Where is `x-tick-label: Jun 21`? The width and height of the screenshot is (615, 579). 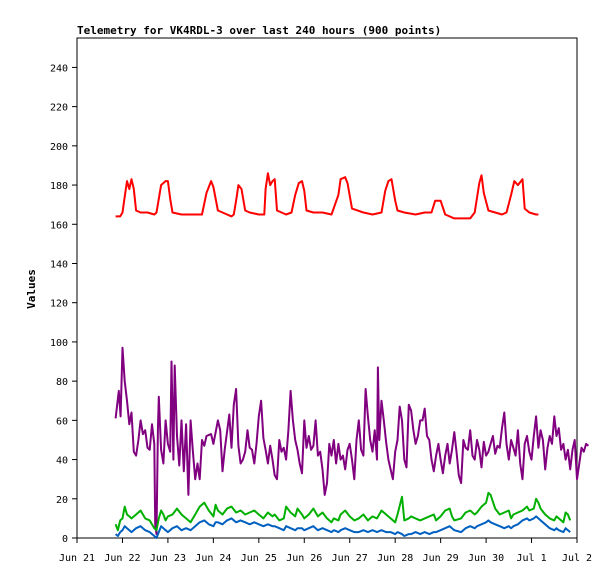
x-tick-label: Jun 21 is located at coordinates (77, 558).